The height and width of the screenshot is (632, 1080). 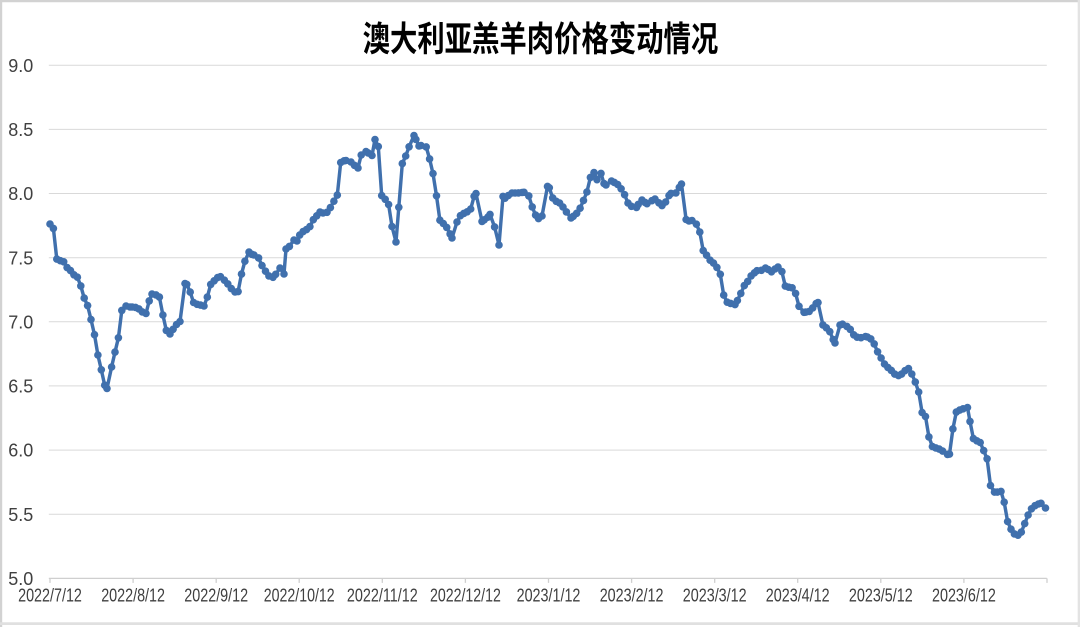 I want to click on svg-text: 2023/4/12, so click(x=798, y=594).